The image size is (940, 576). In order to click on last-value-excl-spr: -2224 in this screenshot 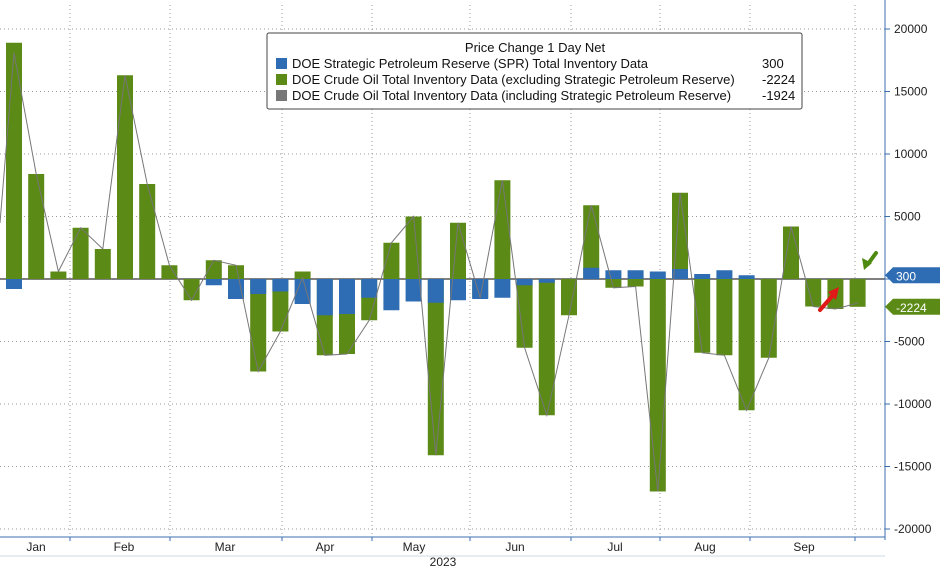, I will do `click(912, 306)`.